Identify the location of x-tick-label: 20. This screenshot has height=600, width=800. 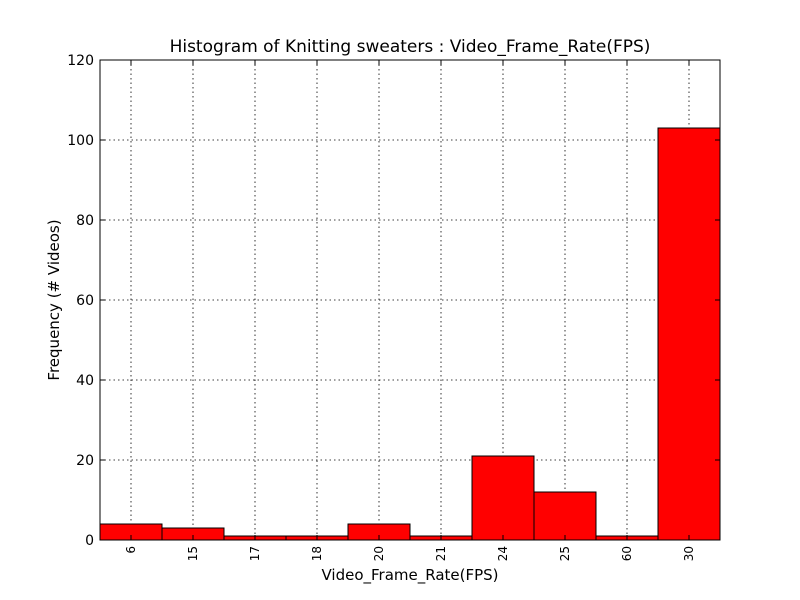
(379, 553).